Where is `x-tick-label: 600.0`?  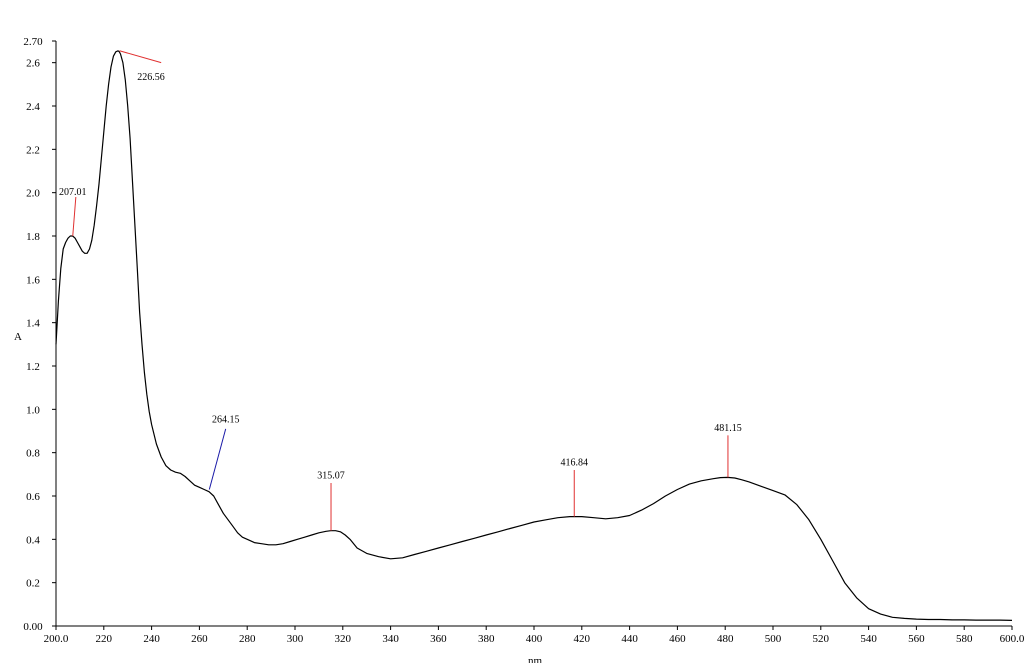
x-tick-label: 600.0 is located at coordinates (1012, 639).